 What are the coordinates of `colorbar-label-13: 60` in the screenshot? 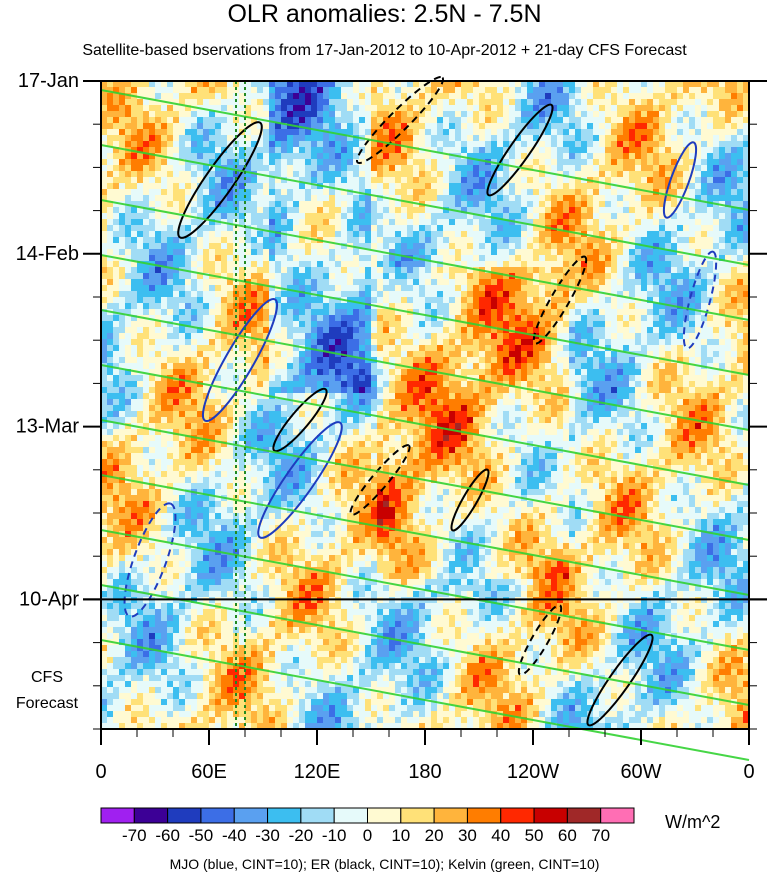 It's located at (567, 835).